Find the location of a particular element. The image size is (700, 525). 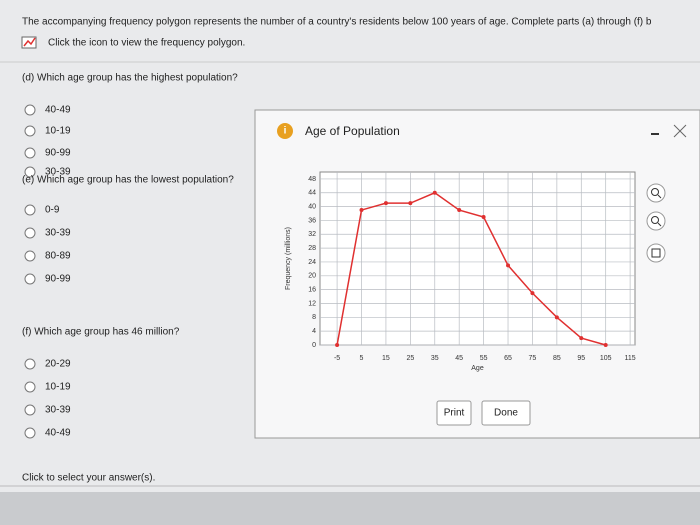

polygon-line is located at coordinates (471, 268).